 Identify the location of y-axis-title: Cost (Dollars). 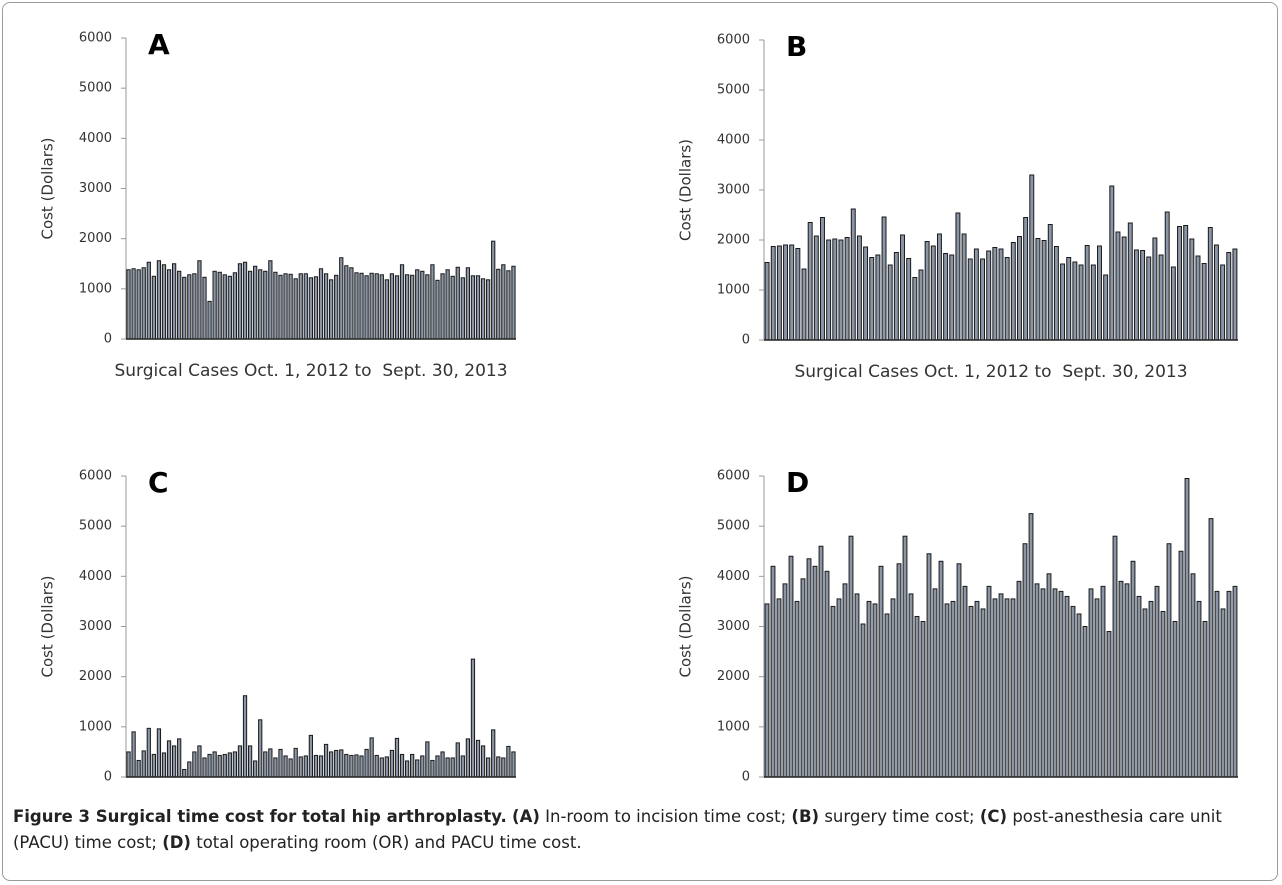
(48, 188).